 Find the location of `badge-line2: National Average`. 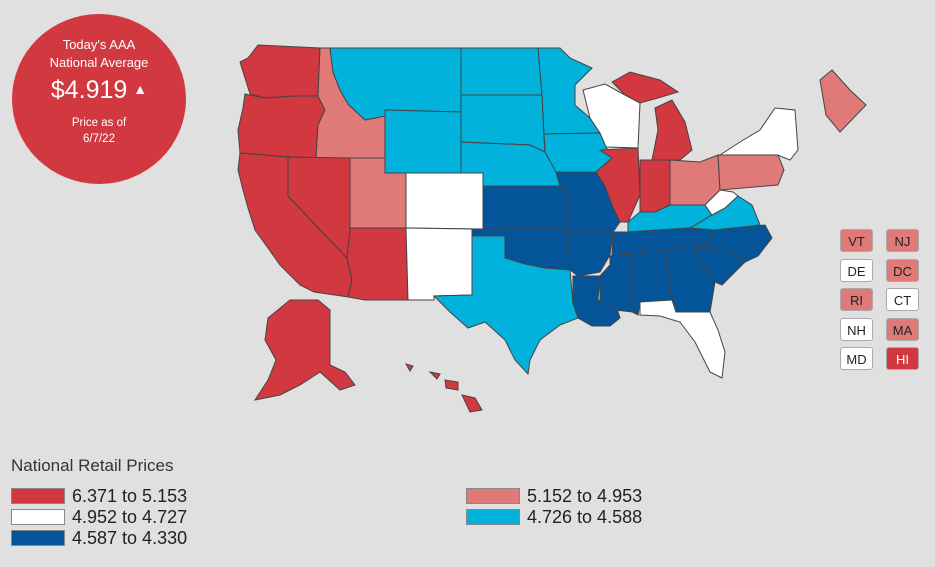

badge-line2: National Average is located at coordinates (99, 62).